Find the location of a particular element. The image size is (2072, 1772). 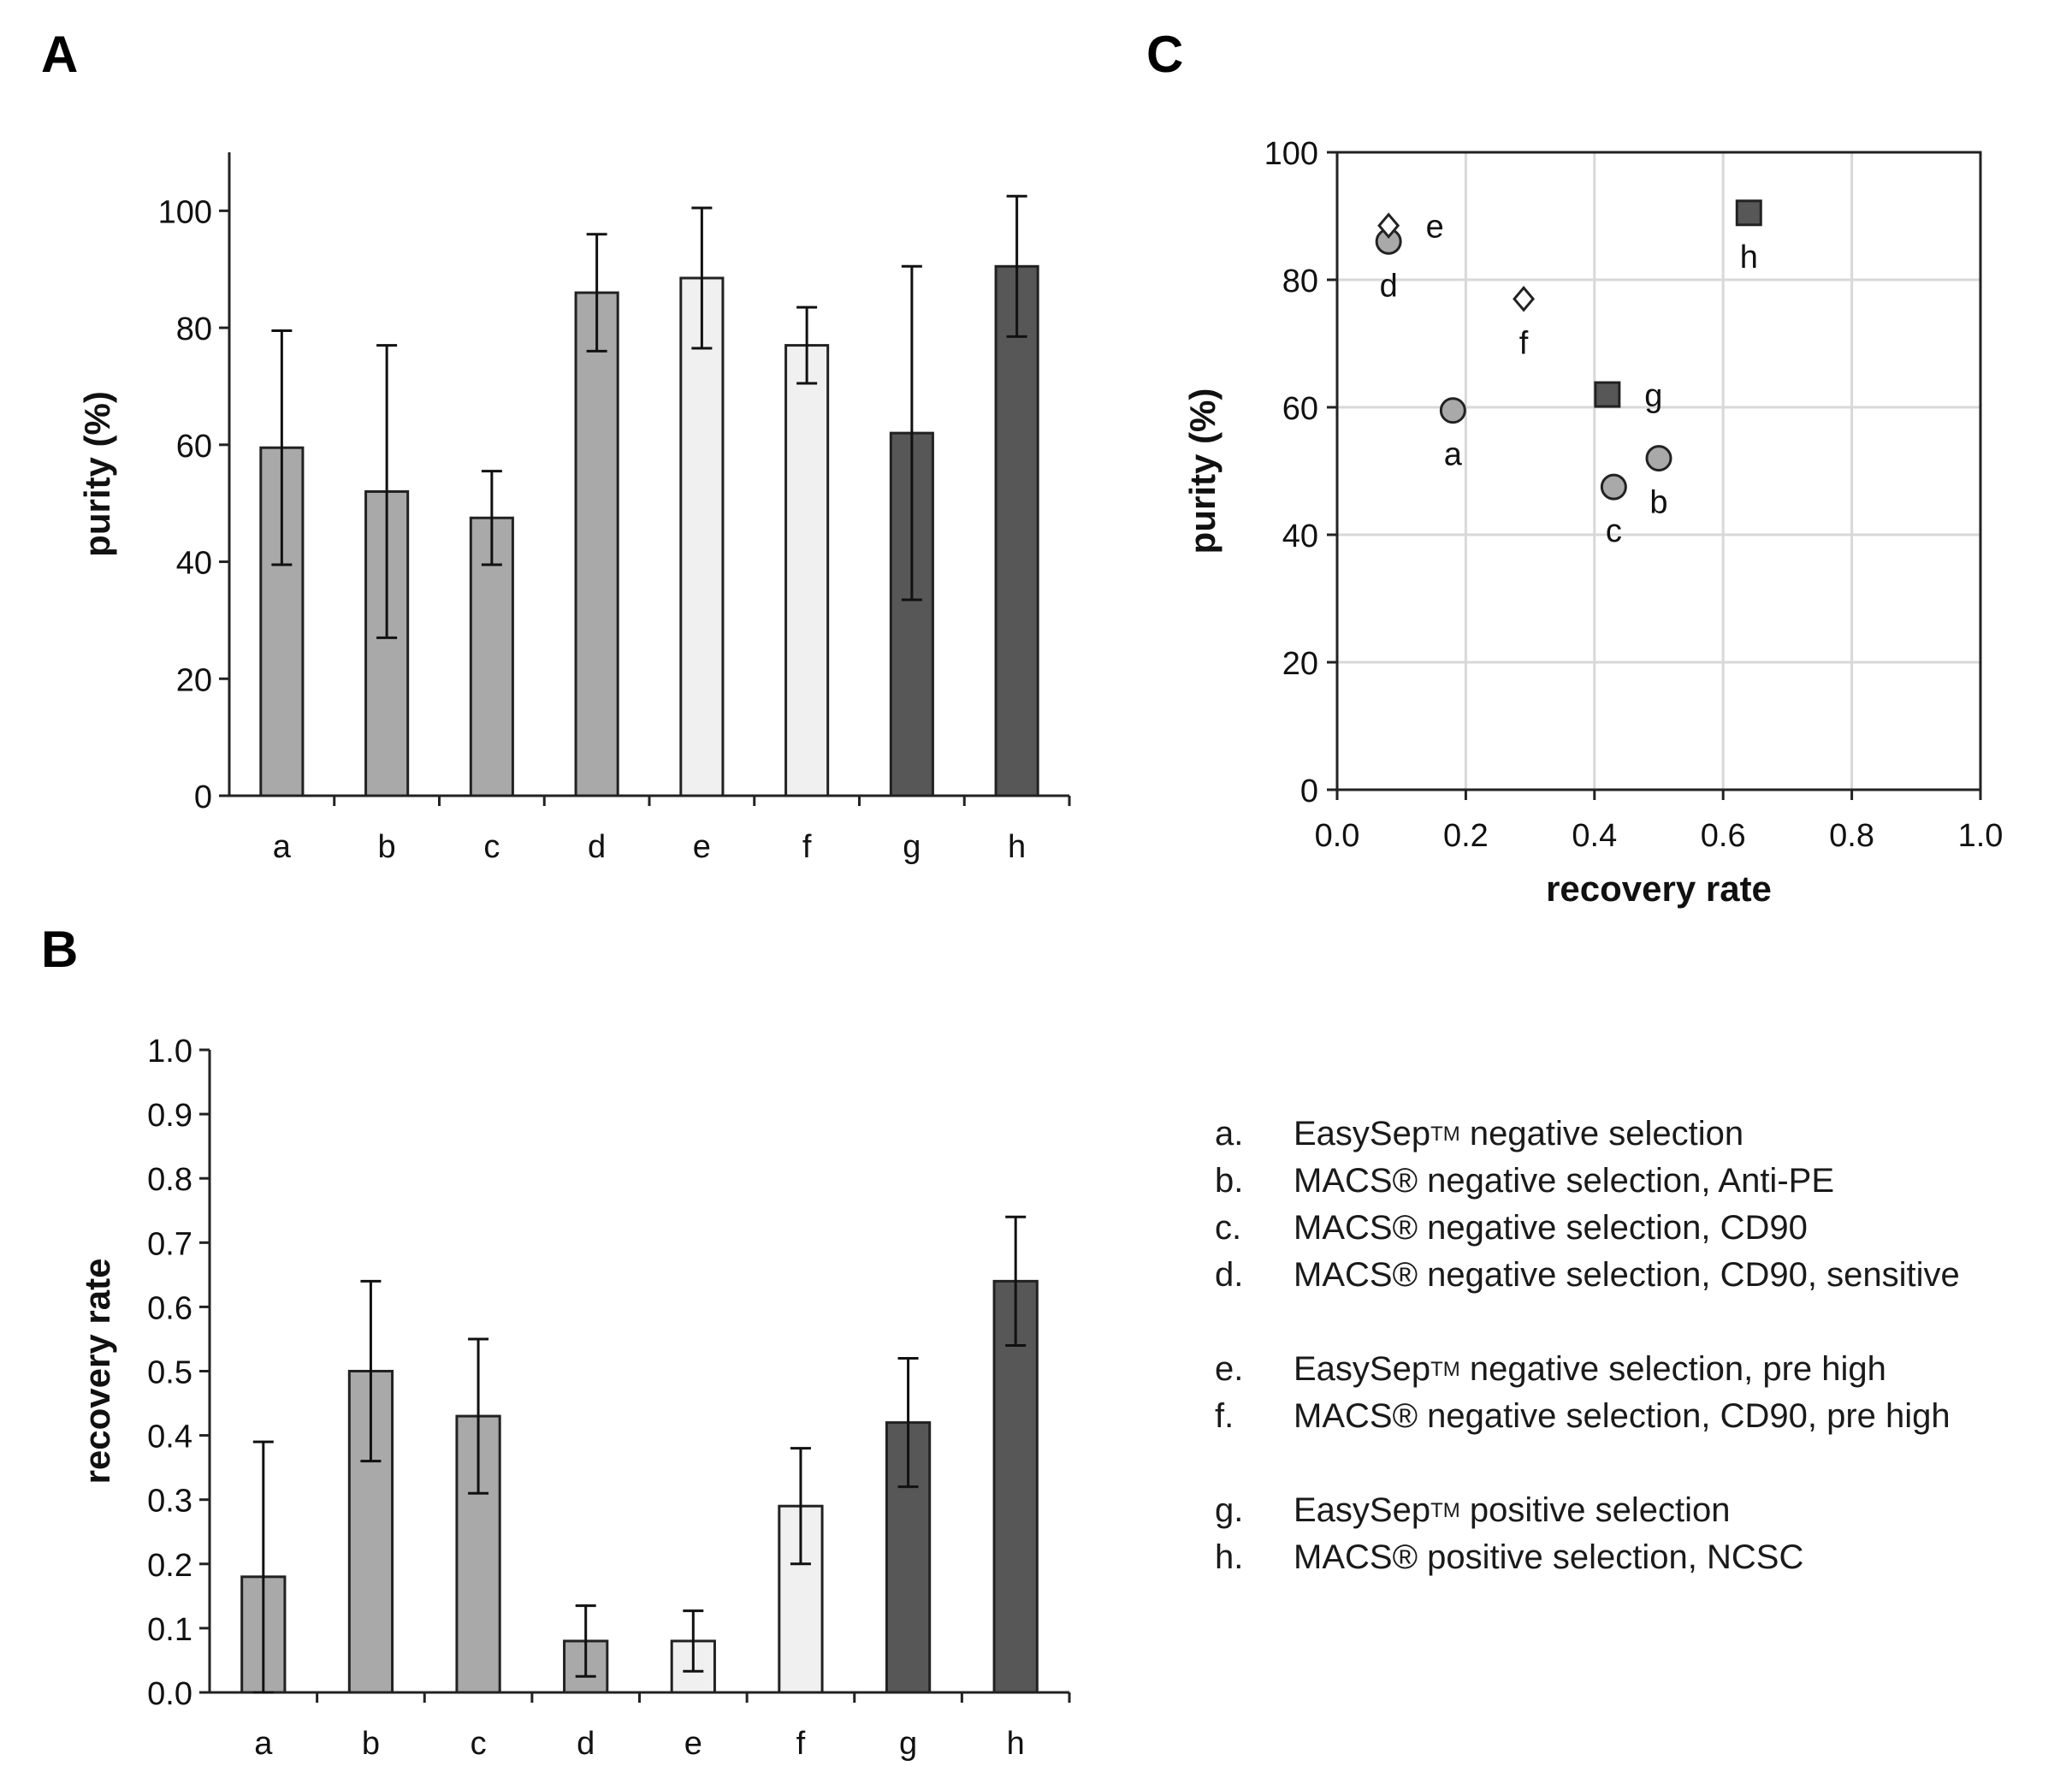

scatter-x-tick-label: 0.8 is located at coordinates (1851, 836).